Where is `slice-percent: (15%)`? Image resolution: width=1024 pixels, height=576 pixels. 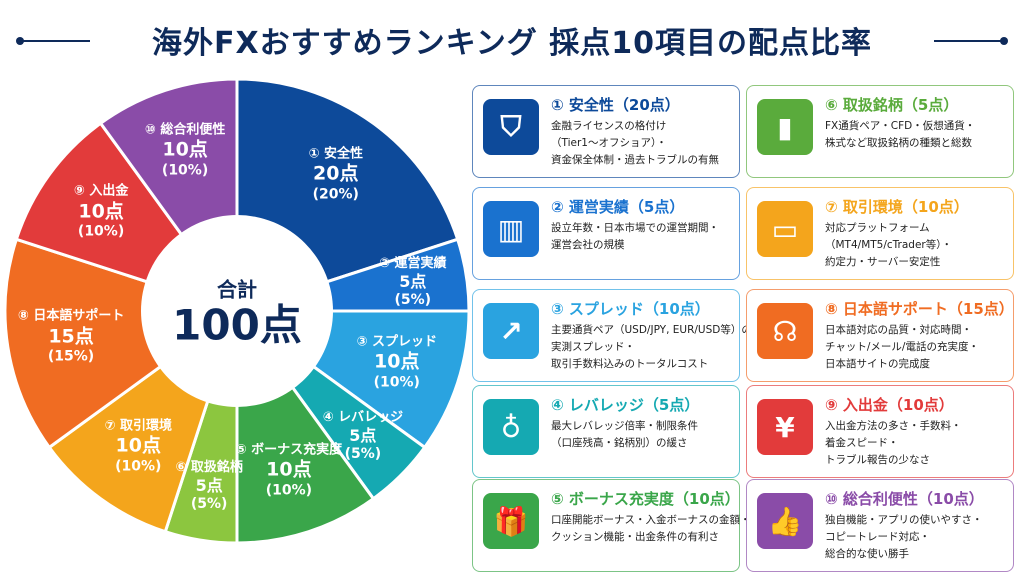 slice-percent: (15%) is located at coordinates (71, 356).